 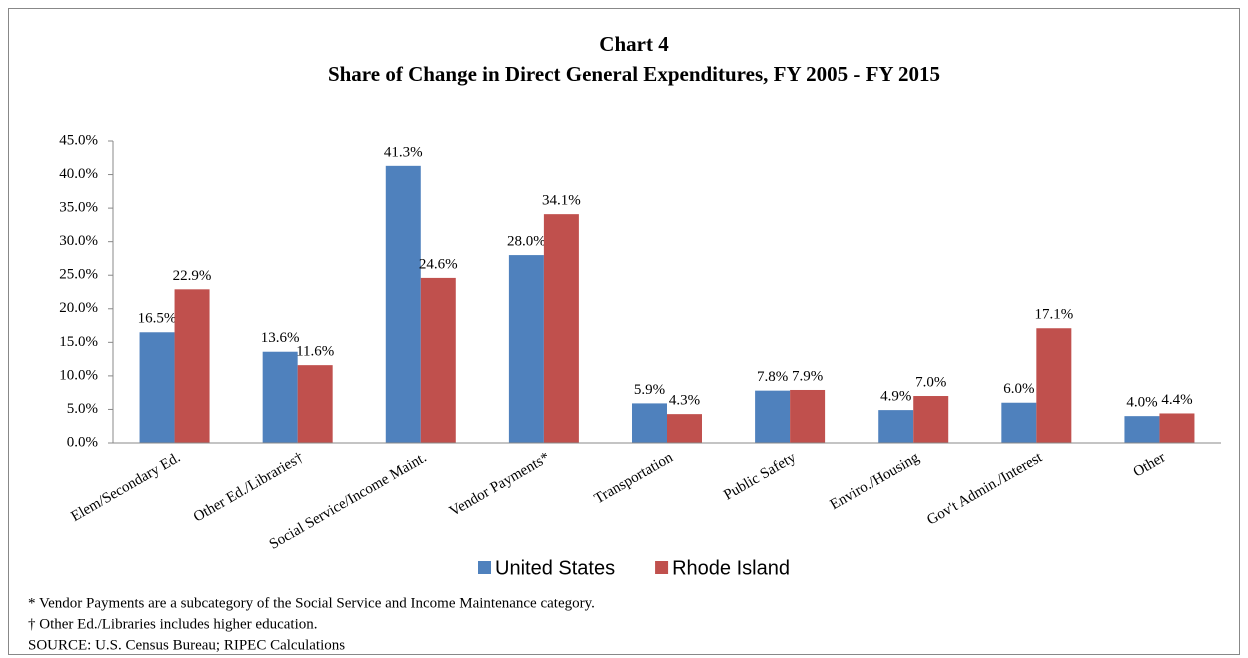 I want to click on value-label: 5.9%, so click(x=649, y=390).